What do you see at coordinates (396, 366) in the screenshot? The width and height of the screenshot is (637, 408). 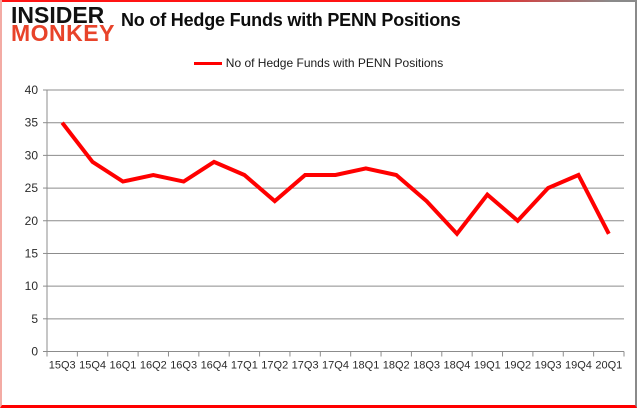 I see `svg-text: 18Q2` at bounding box center [396, 366].